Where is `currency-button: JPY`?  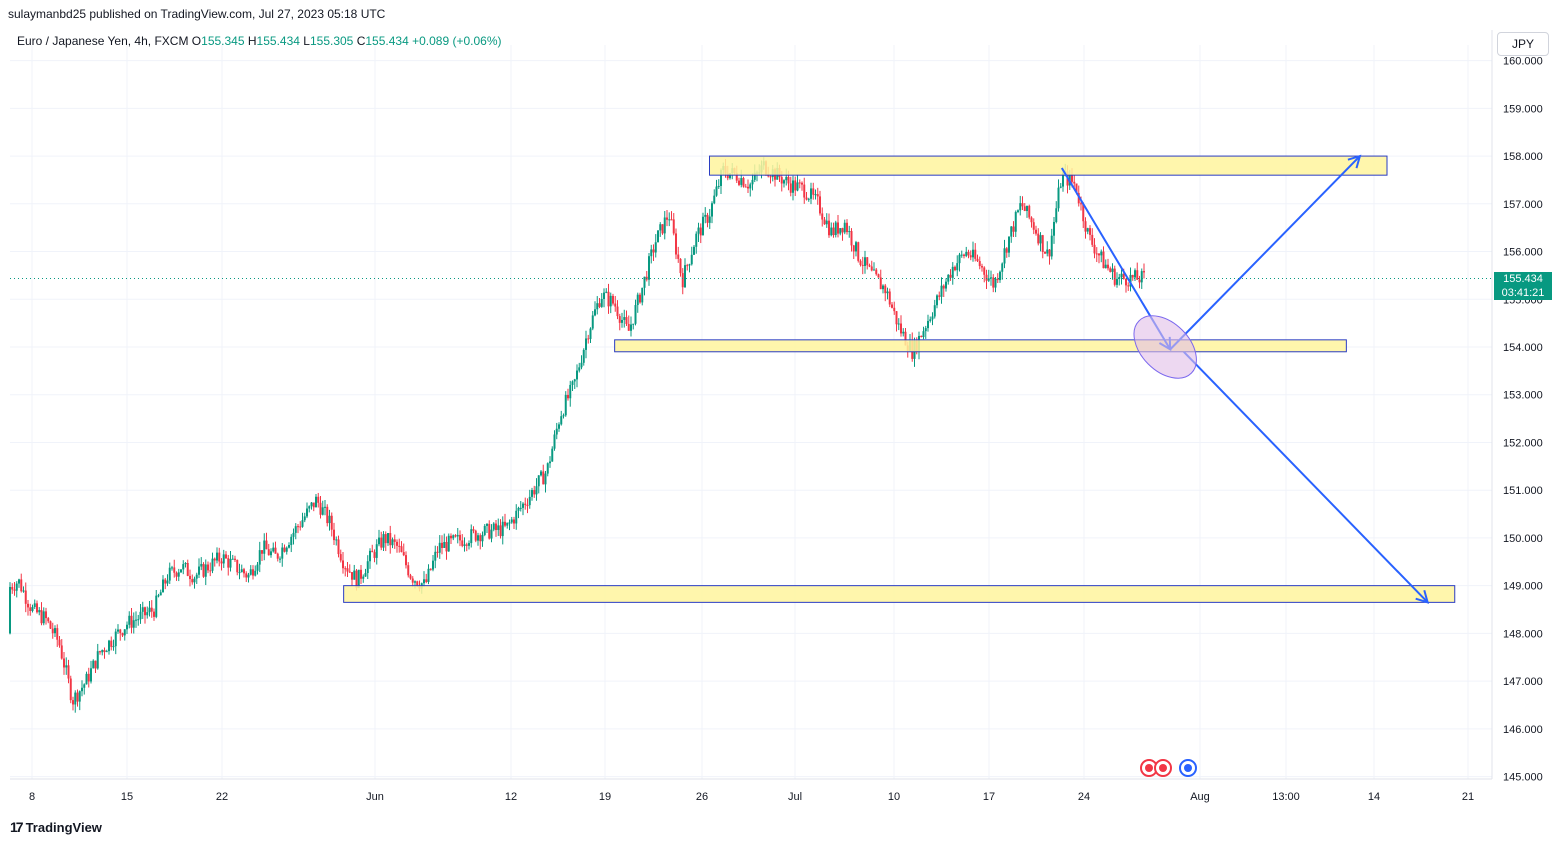 currency-button: JPY is located at coordinates (1523, 44).